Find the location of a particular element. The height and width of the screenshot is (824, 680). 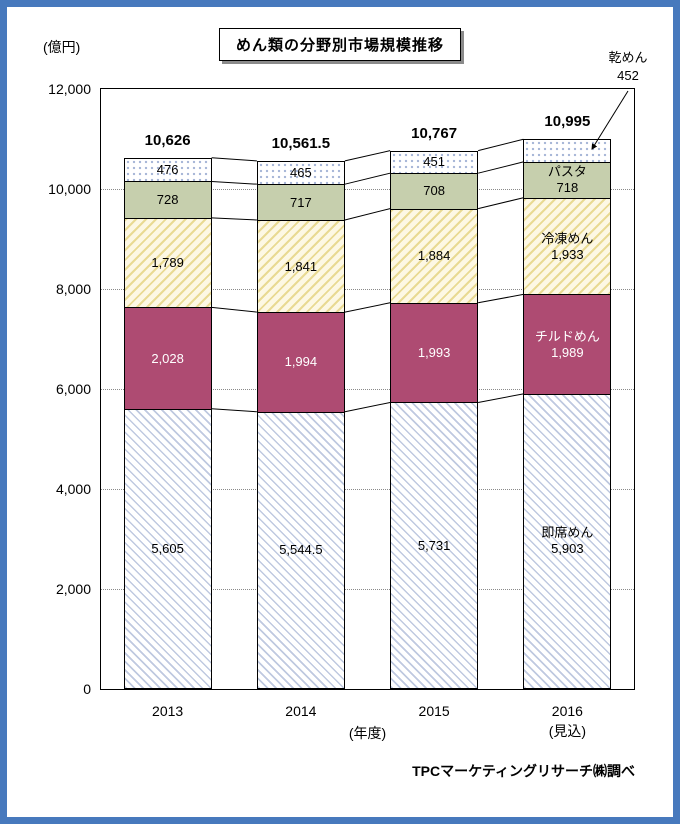

bar-segment: 717 is located at coordinates (300, 202).